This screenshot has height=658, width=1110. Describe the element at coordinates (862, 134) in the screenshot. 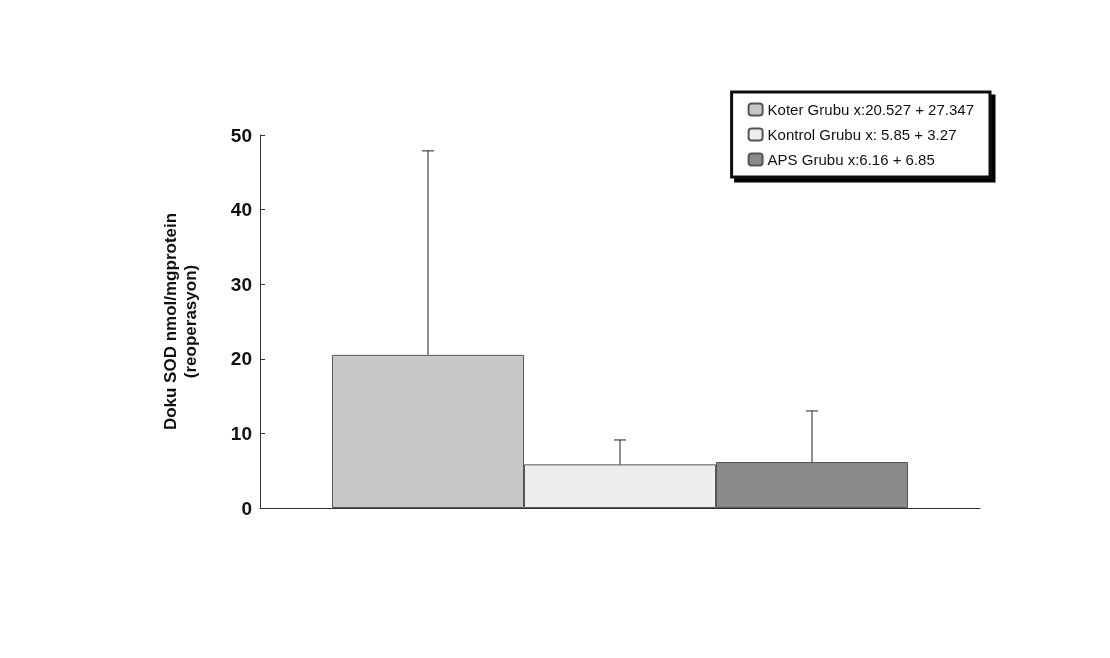

I see `legend-label: Kontrol Grubu x: 5.85 + 3.27` at that location.